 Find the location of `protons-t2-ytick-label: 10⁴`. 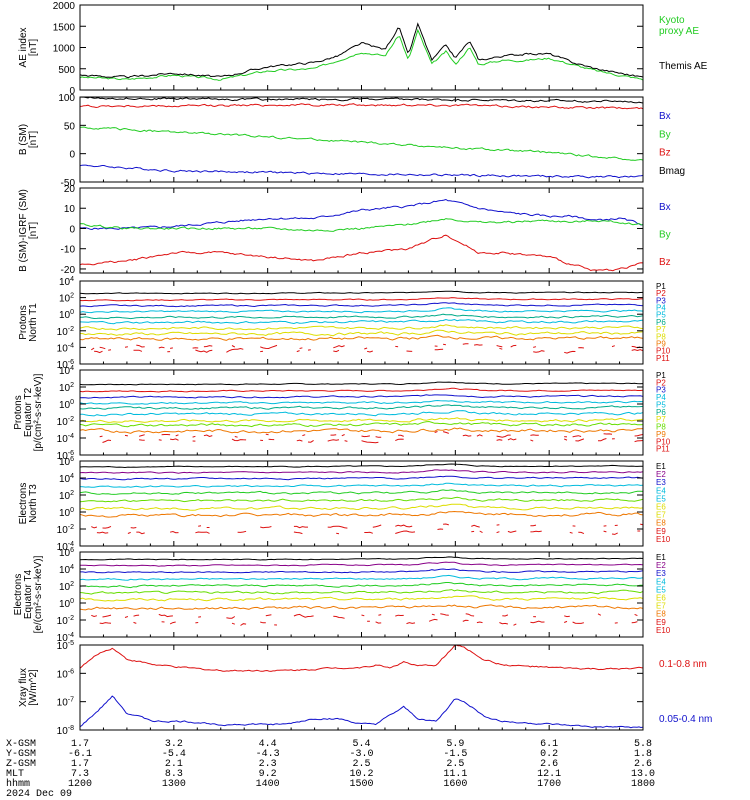

protons-t2-ytick-label: 10⁴ is located at coordinates (66, 371).